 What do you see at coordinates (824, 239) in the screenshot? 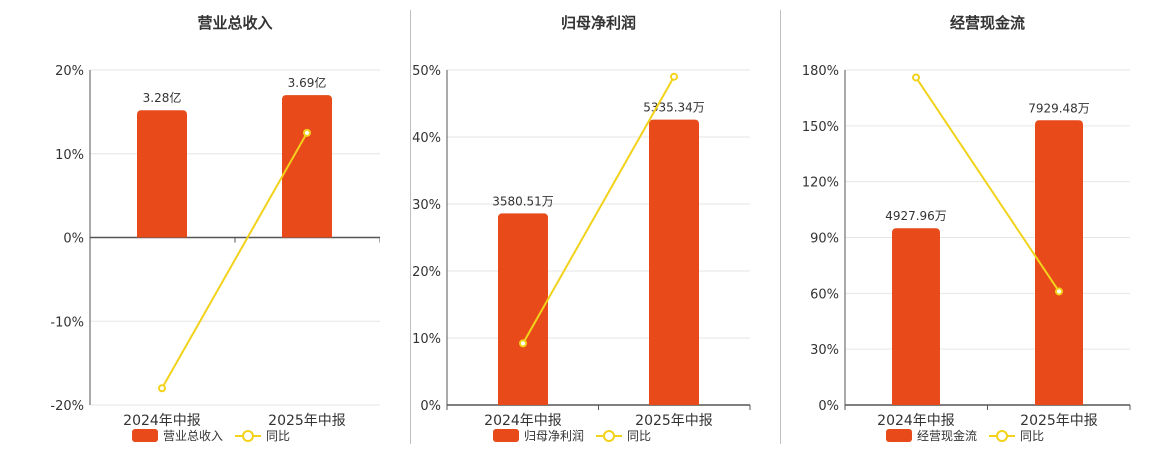
I see `y-tick-label: 90%` at bounding box center [824, 239].